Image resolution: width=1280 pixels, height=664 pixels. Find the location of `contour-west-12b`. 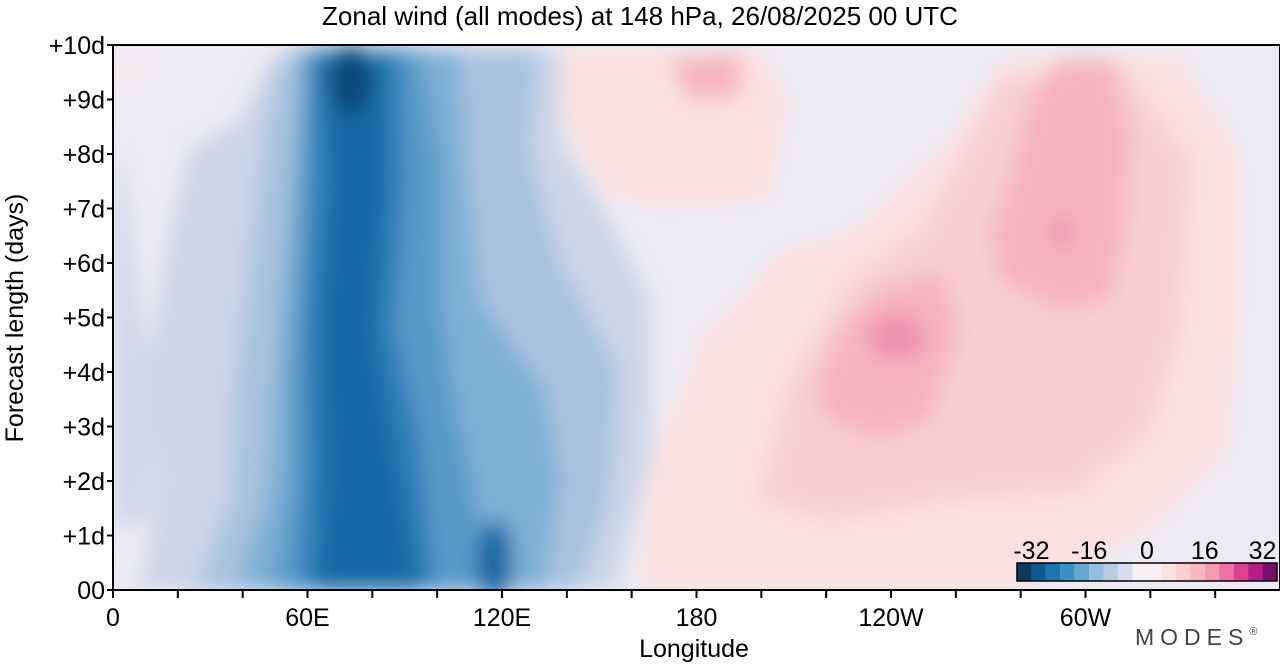

contour-west-12b is located at coordinates (1060, 185).